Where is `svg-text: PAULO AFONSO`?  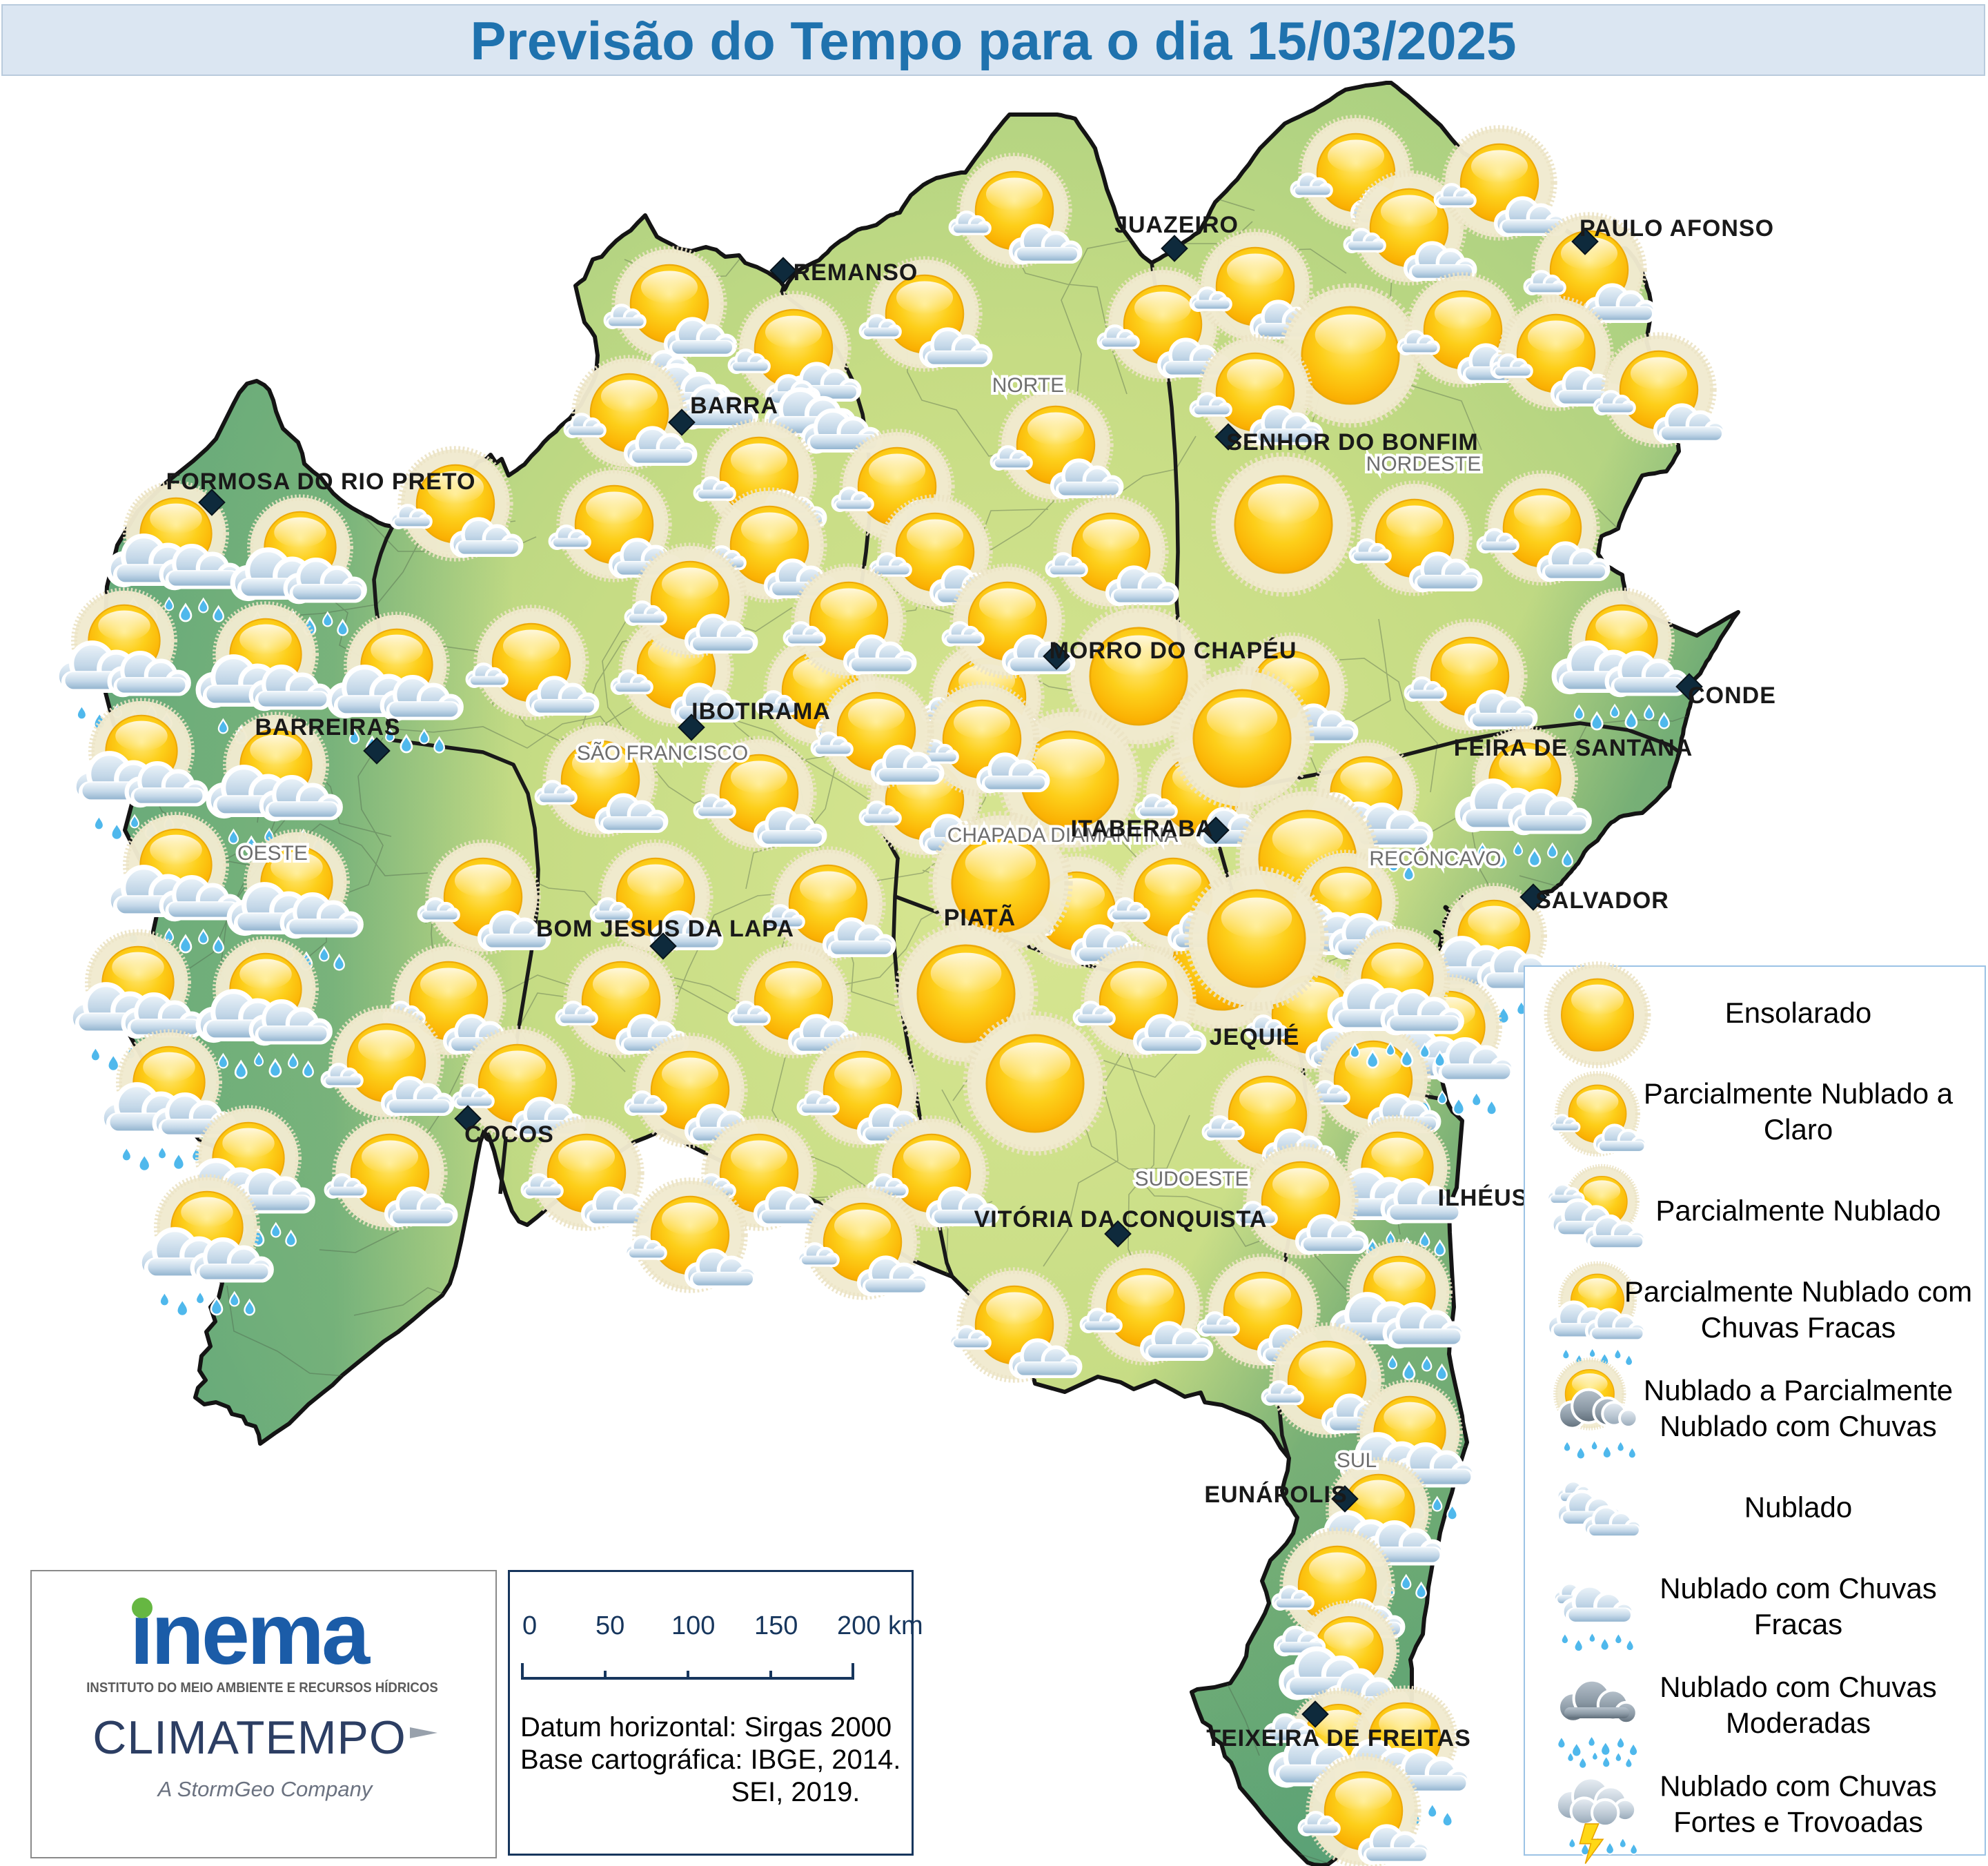 svg-text: PAULO AFONSO is located at coordinates (1676, 229).